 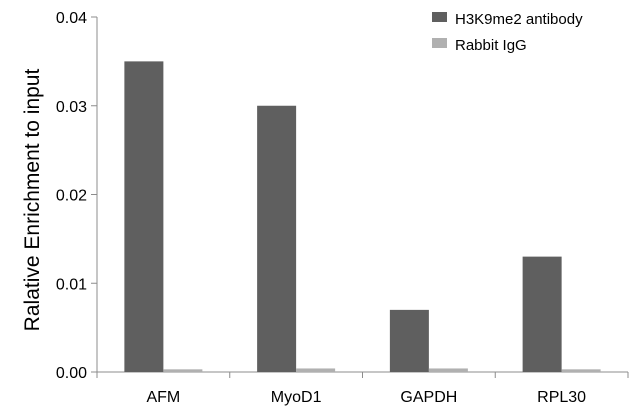 What do you see at coordinates (316, 370) in the screenshot?
I see `bar-igg-myod1` at bounding box center [316, 370].